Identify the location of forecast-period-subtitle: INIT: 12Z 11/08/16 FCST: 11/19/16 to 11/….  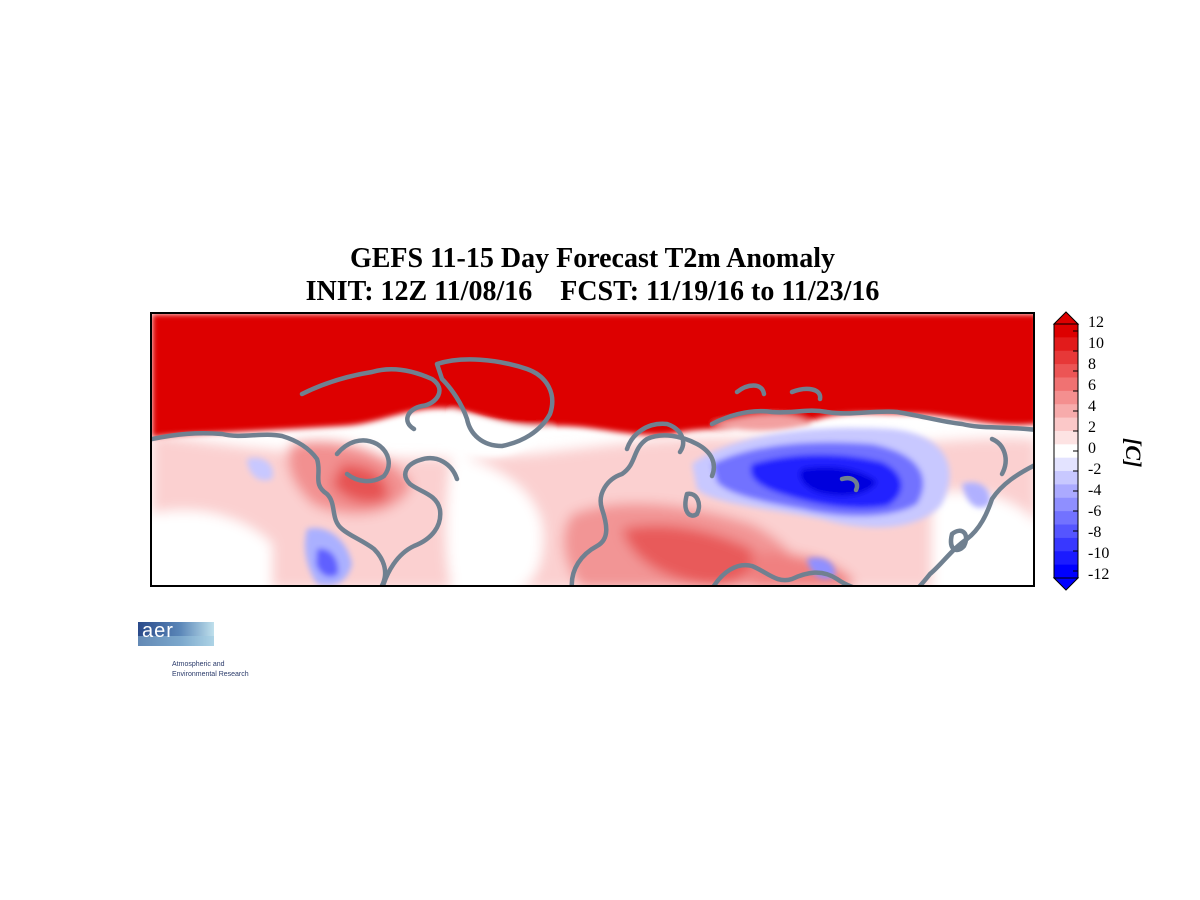
(592, 291).